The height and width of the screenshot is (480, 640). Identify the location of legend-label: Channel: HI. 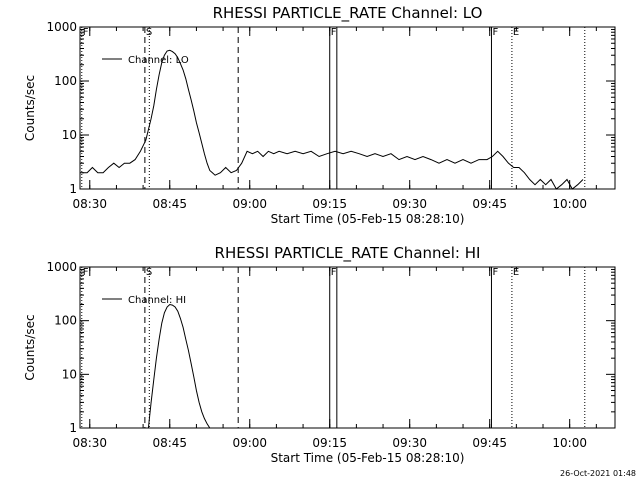
(157, 300).